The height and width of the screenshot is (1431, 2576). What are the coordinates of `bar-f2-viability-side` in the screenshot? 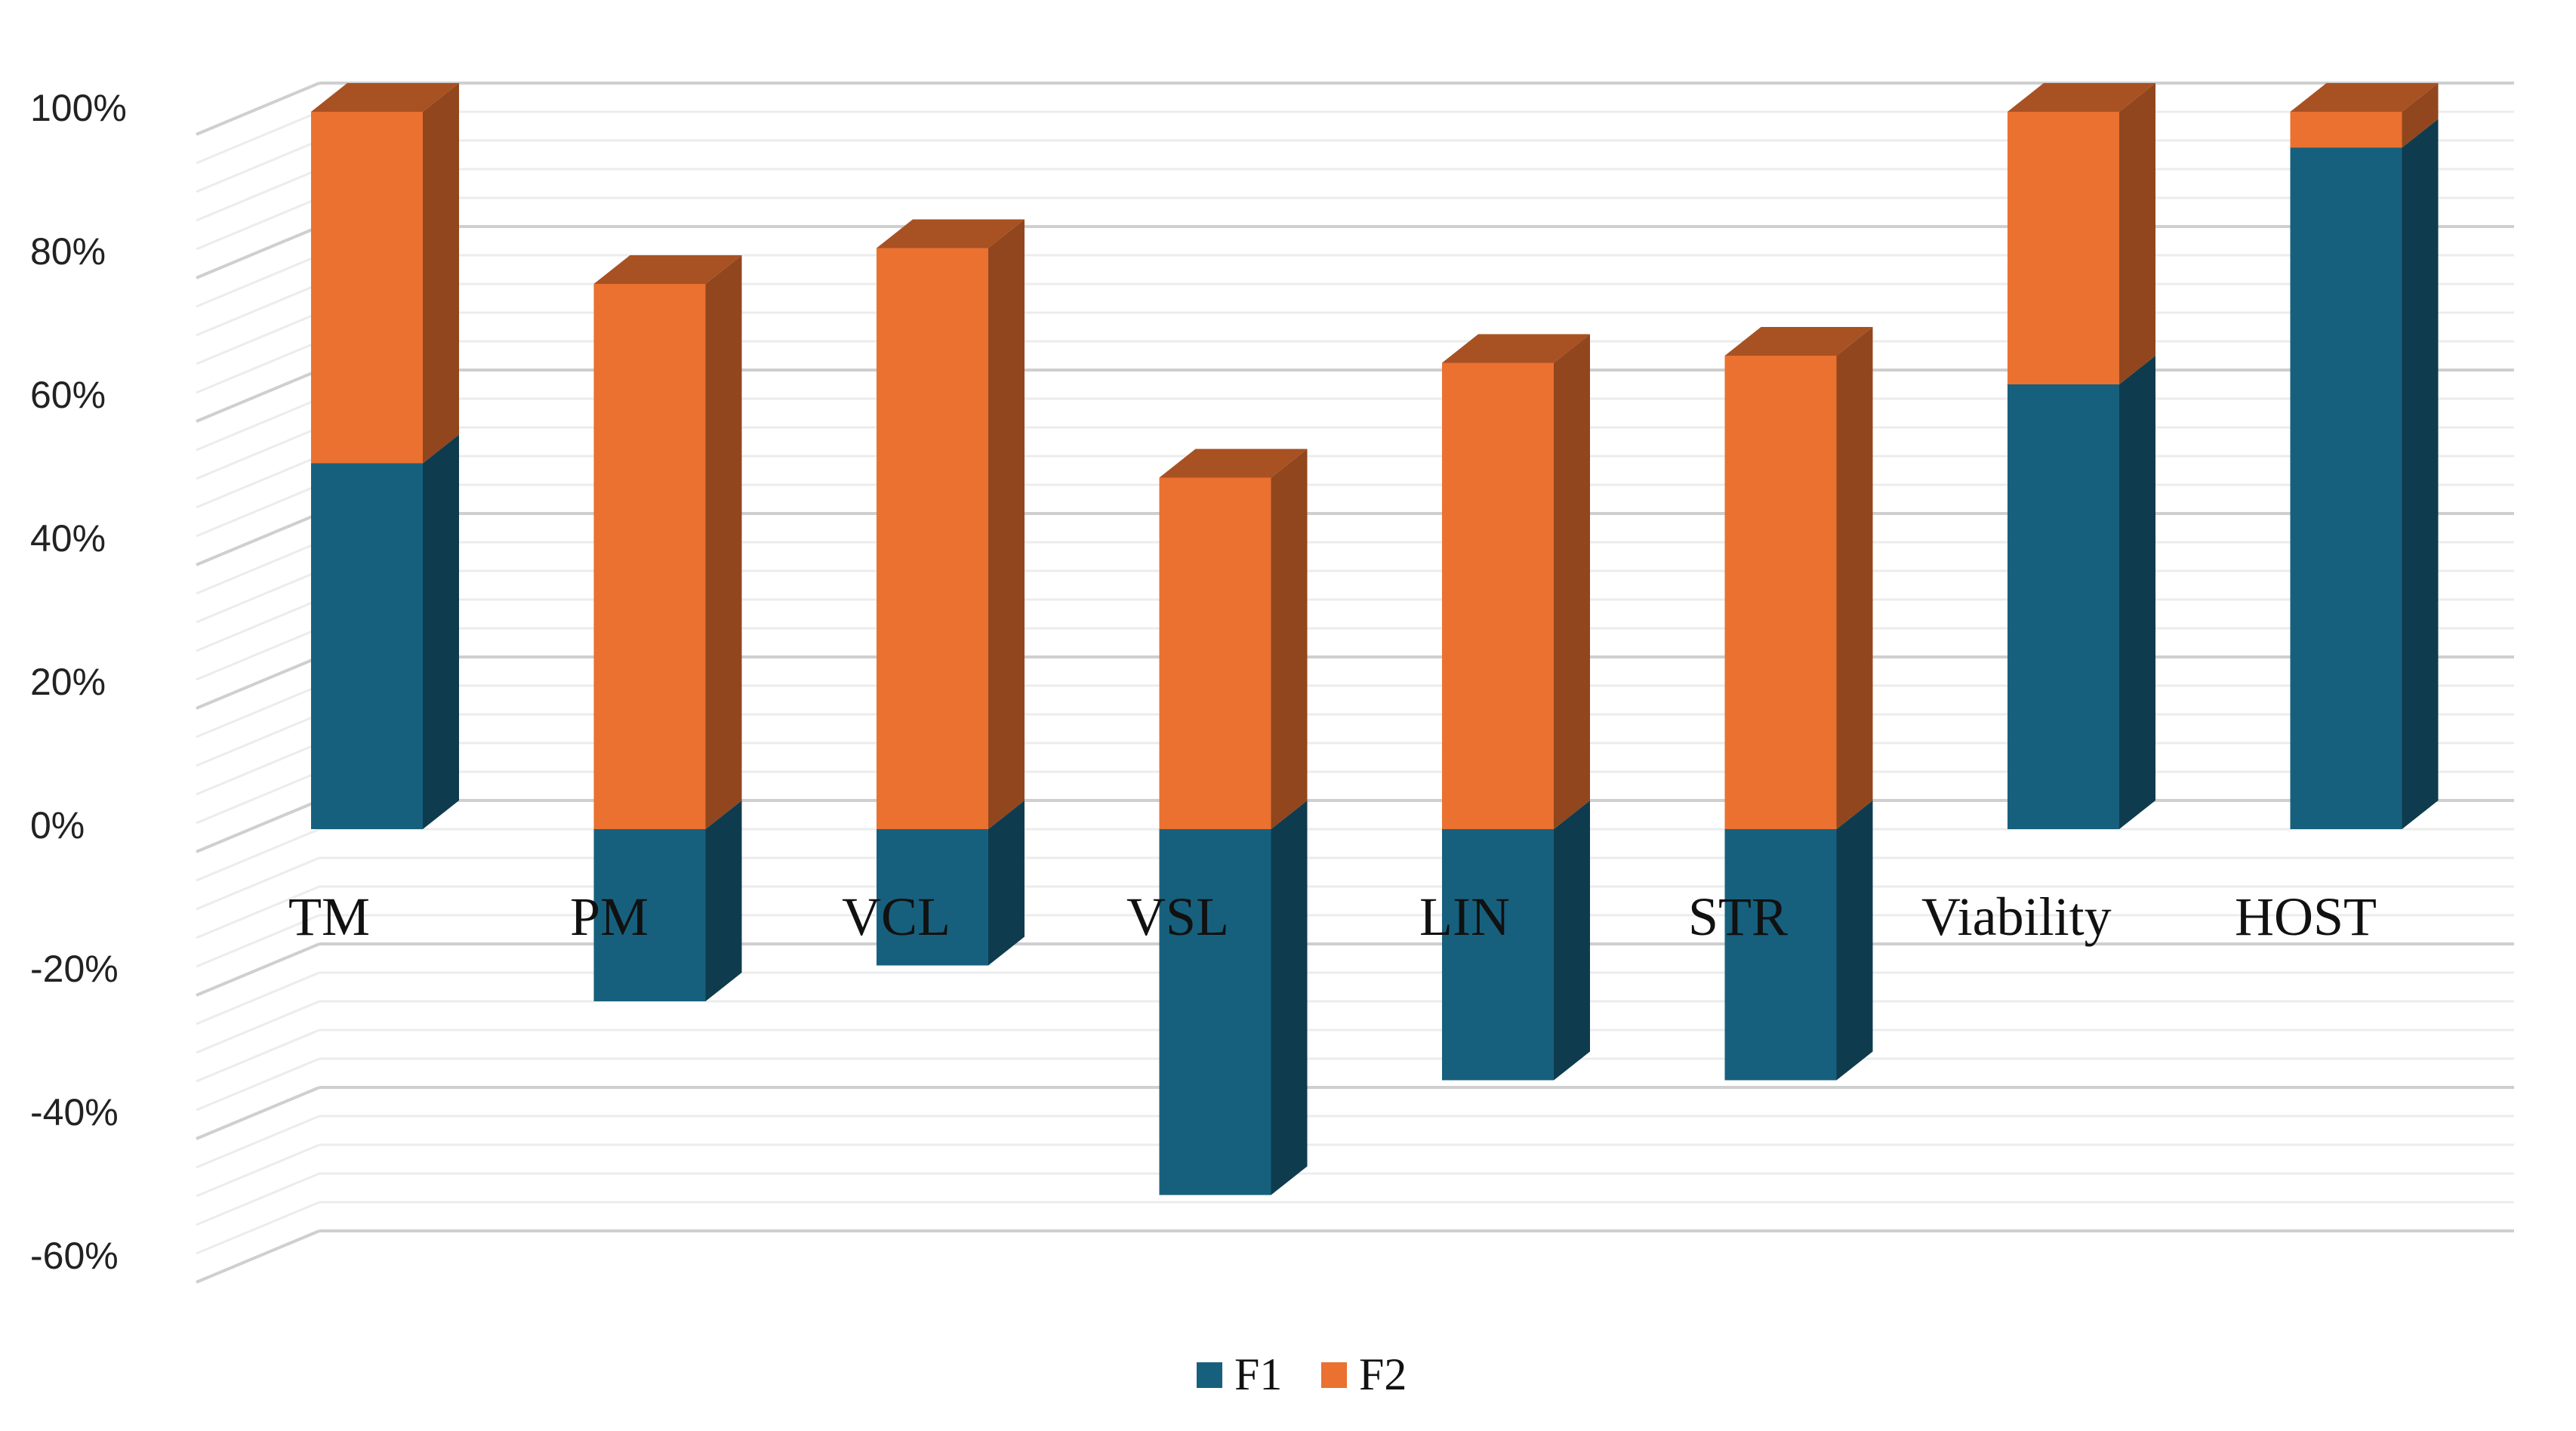 It's located at (2137, 233).